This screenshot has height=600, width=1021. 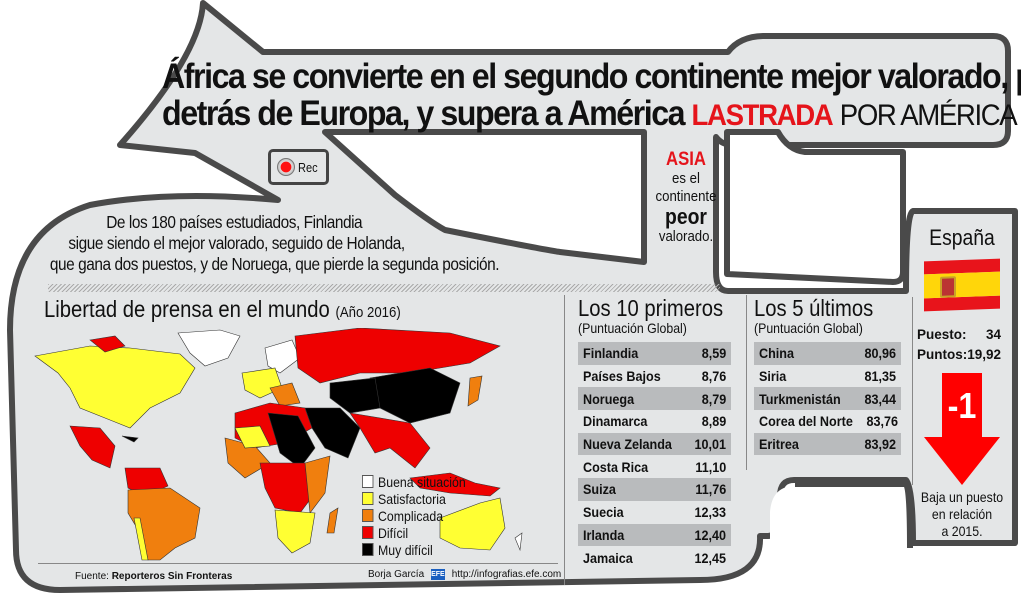 I want to click on asia-emphasis: peor, so click(x=686, y=216).